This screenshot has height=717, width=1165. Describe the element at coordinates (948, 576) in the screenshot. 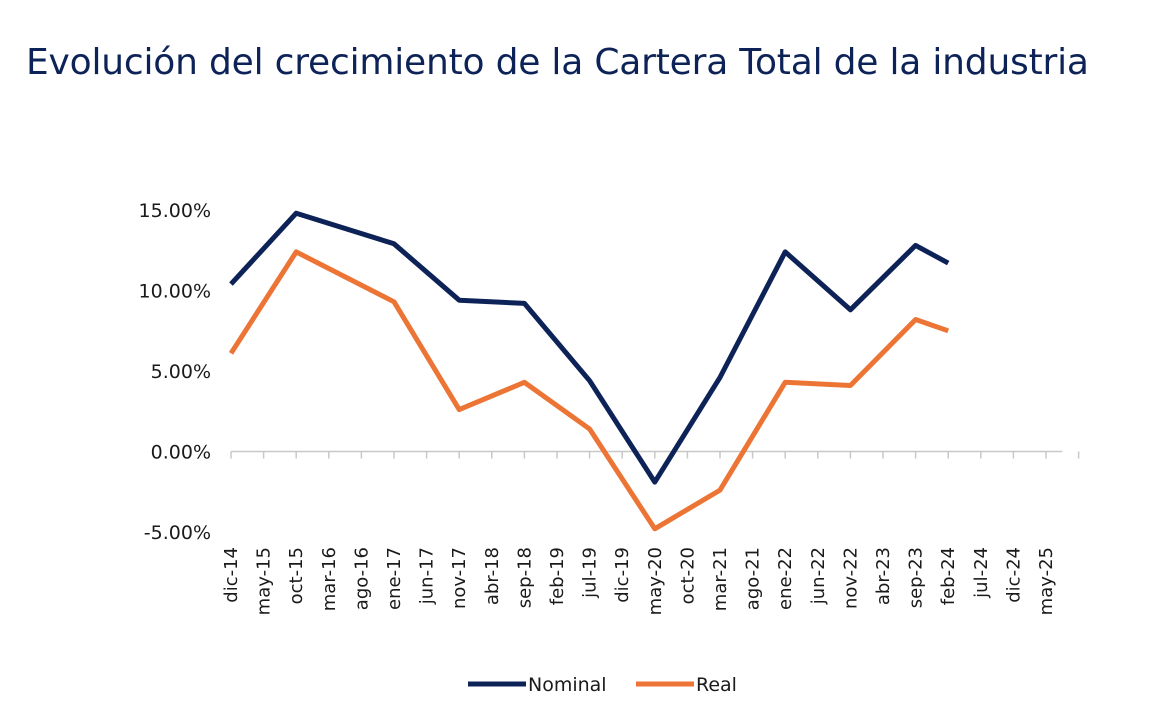

I see `x-tick-label: feb-24` at that location.